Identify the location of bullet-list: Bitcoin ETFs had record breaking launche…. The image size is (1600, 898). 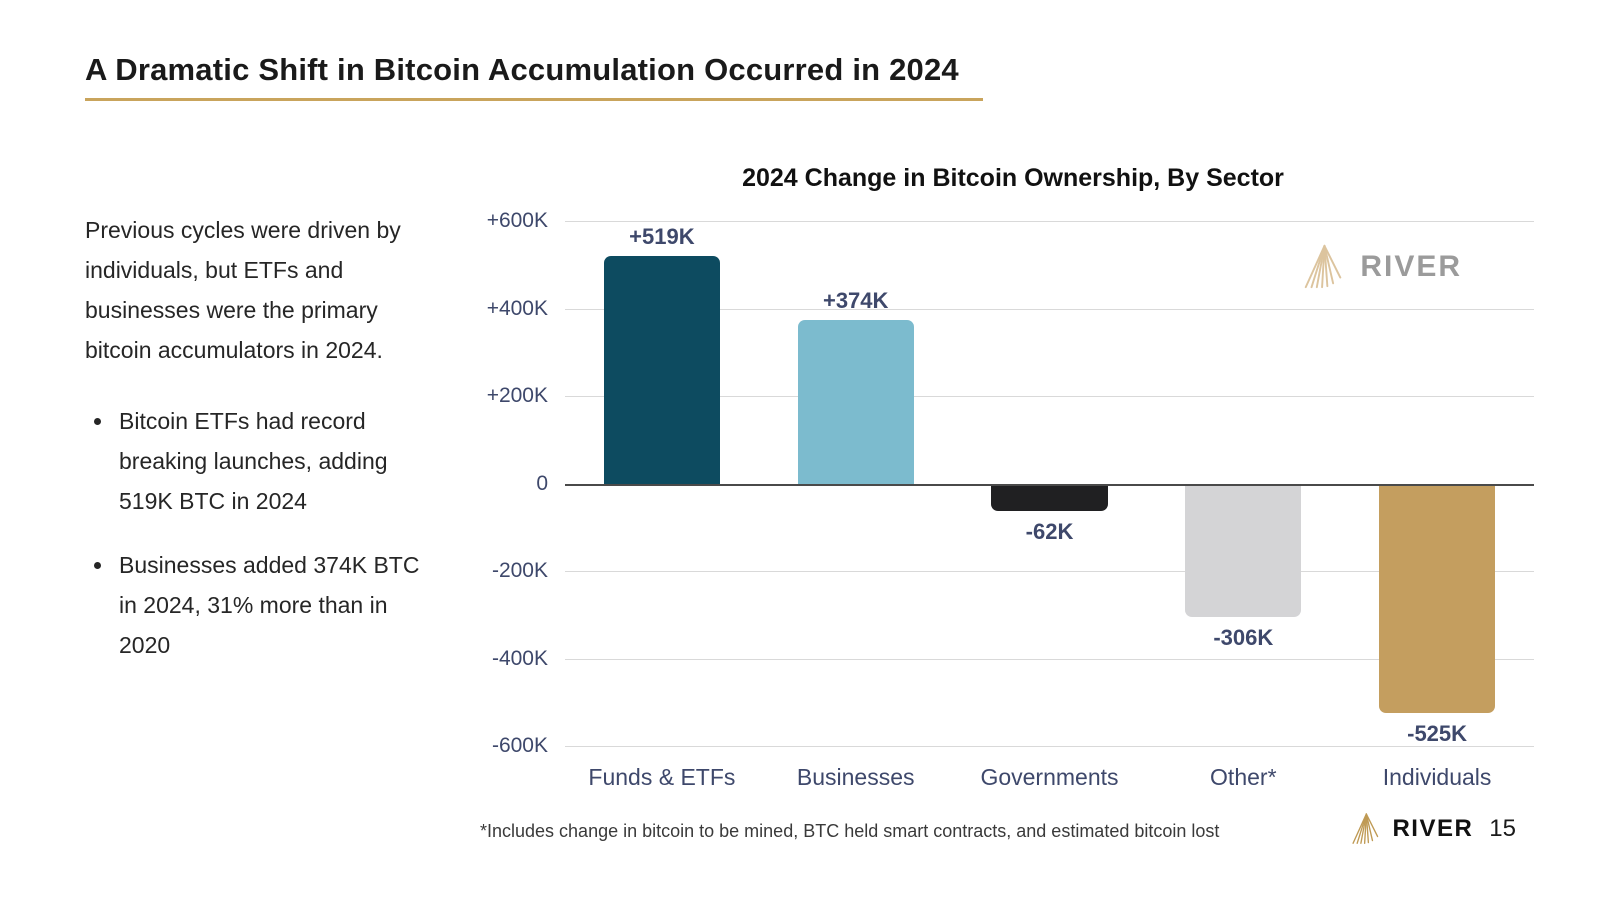
(255, 533).